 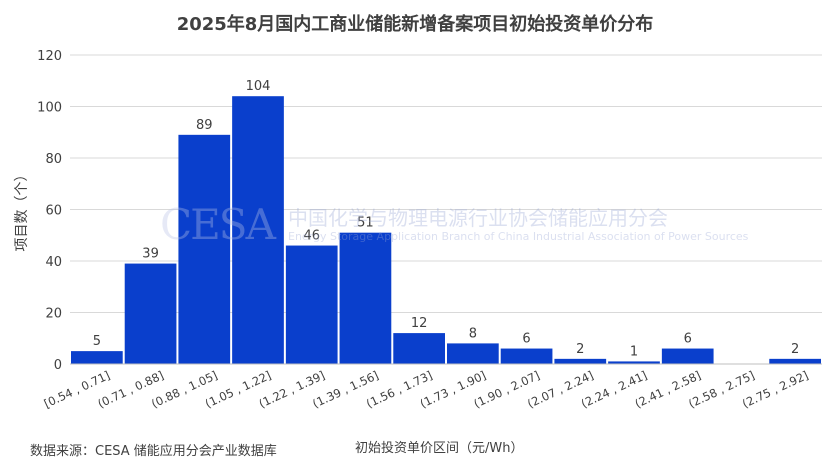 I want to click on watermark-logo: CESA, so click(x=218, y=224).